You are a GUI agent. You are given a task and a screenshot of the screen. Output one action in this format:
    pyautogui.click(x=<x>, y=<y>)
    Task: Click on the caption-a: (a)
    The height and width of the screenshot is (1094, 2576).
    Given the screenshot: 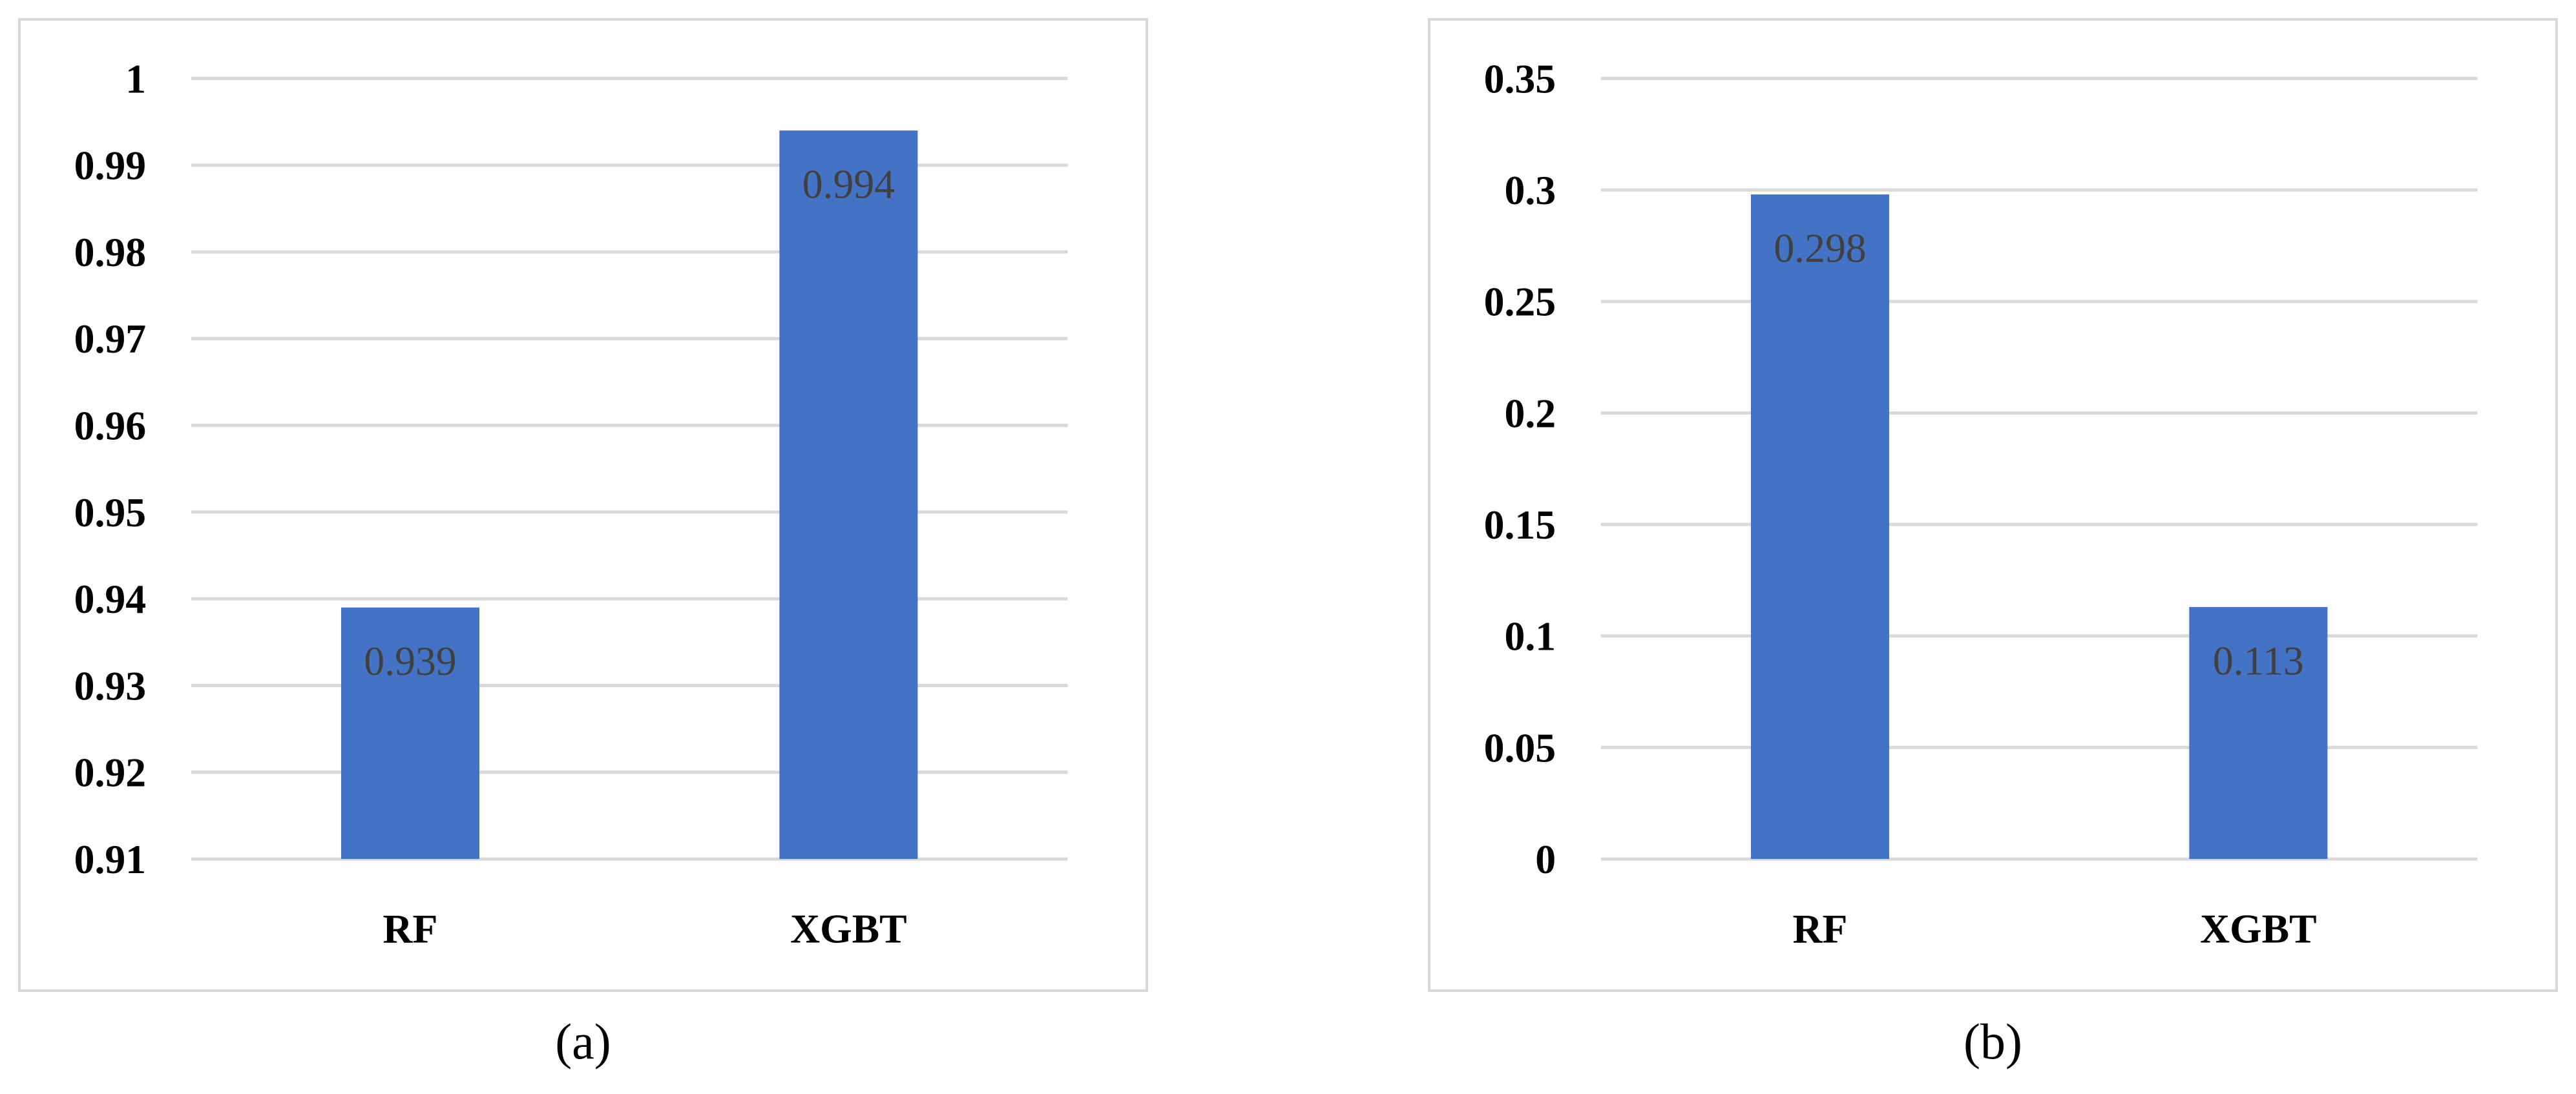 What is the action you would take?
    pyautogui.click(x=583, y=1042)
    